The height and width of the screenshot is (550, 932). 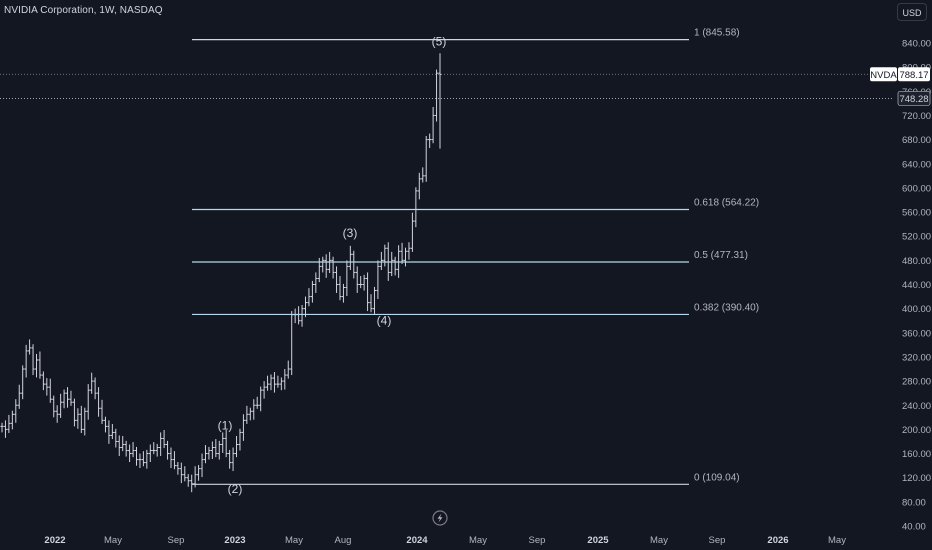 I want to click on currency-button: USD, so click(x=912, y=12).